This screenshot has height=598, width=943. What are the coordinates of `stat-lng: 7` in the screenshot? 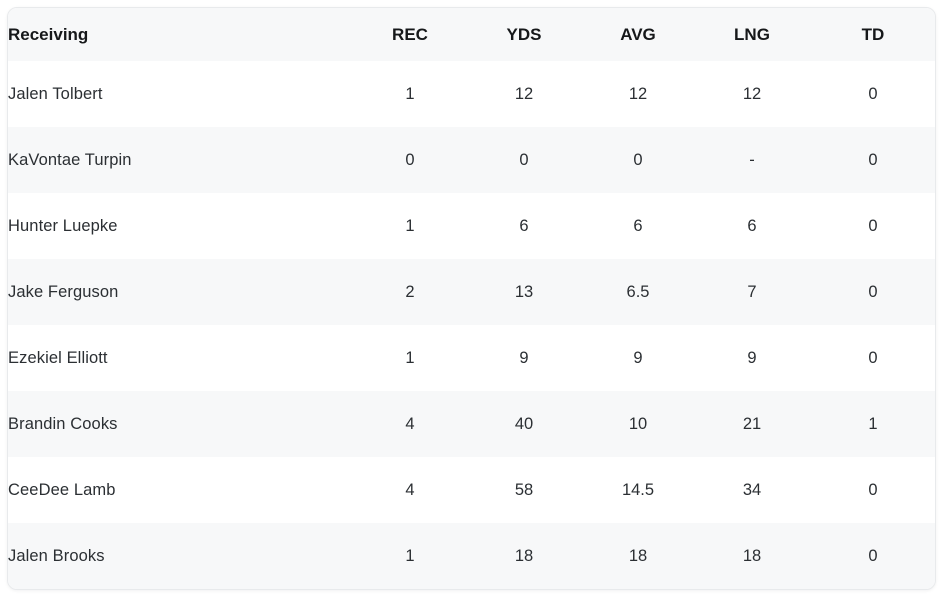 It's located at (752, 291).